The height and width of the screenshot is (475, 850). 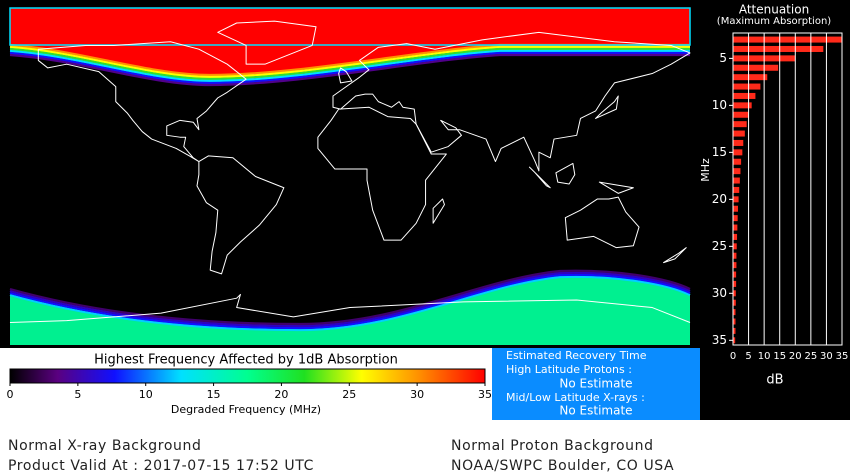 What do you see at coordinates (719, 152) in the screenshot?
I see `y-tick-label: 15` at bounding box center [719, 152].